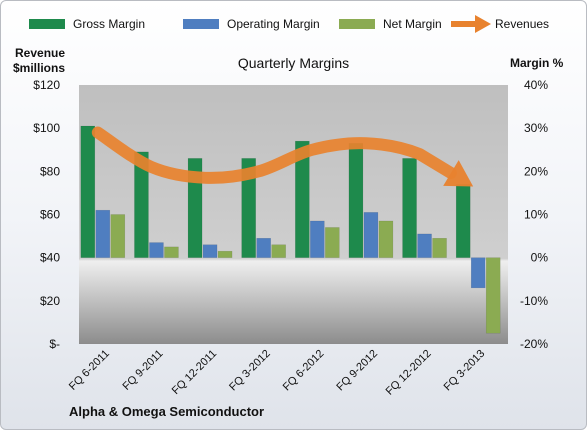 This screenshot has width=587, height=430. What do you see at coordinates (409, 373) in the screenshot?
I see `category-label: FQ 12-2012` at bounding box center [409, 373].